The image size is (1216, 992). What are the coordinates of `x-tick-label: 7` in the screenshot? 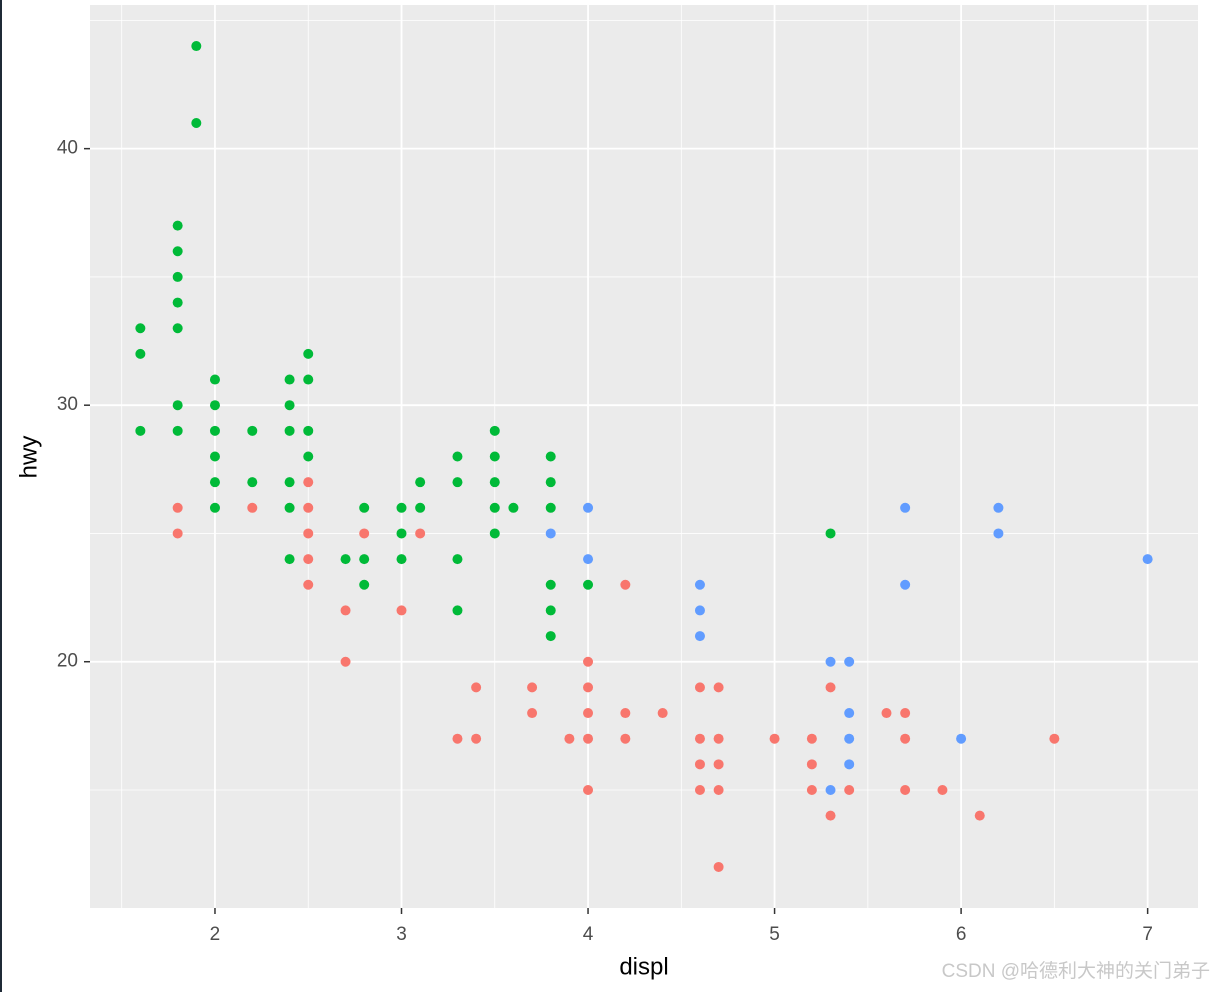 It's located at (1147, 934).